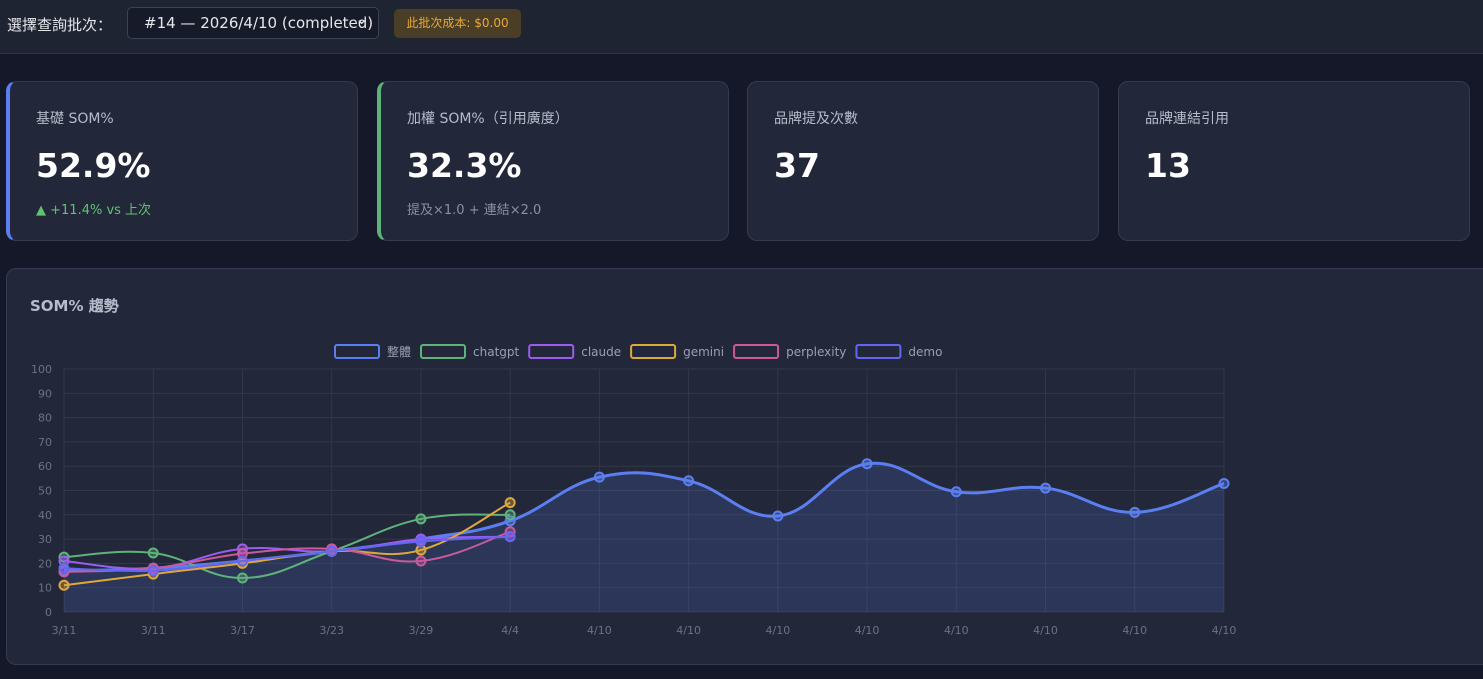 This screenshot has height=679, width=1483. Describe the element at coordinates (74, 306) in the screenshot. I see `chart-title: SOM% 趨勢` at that location.